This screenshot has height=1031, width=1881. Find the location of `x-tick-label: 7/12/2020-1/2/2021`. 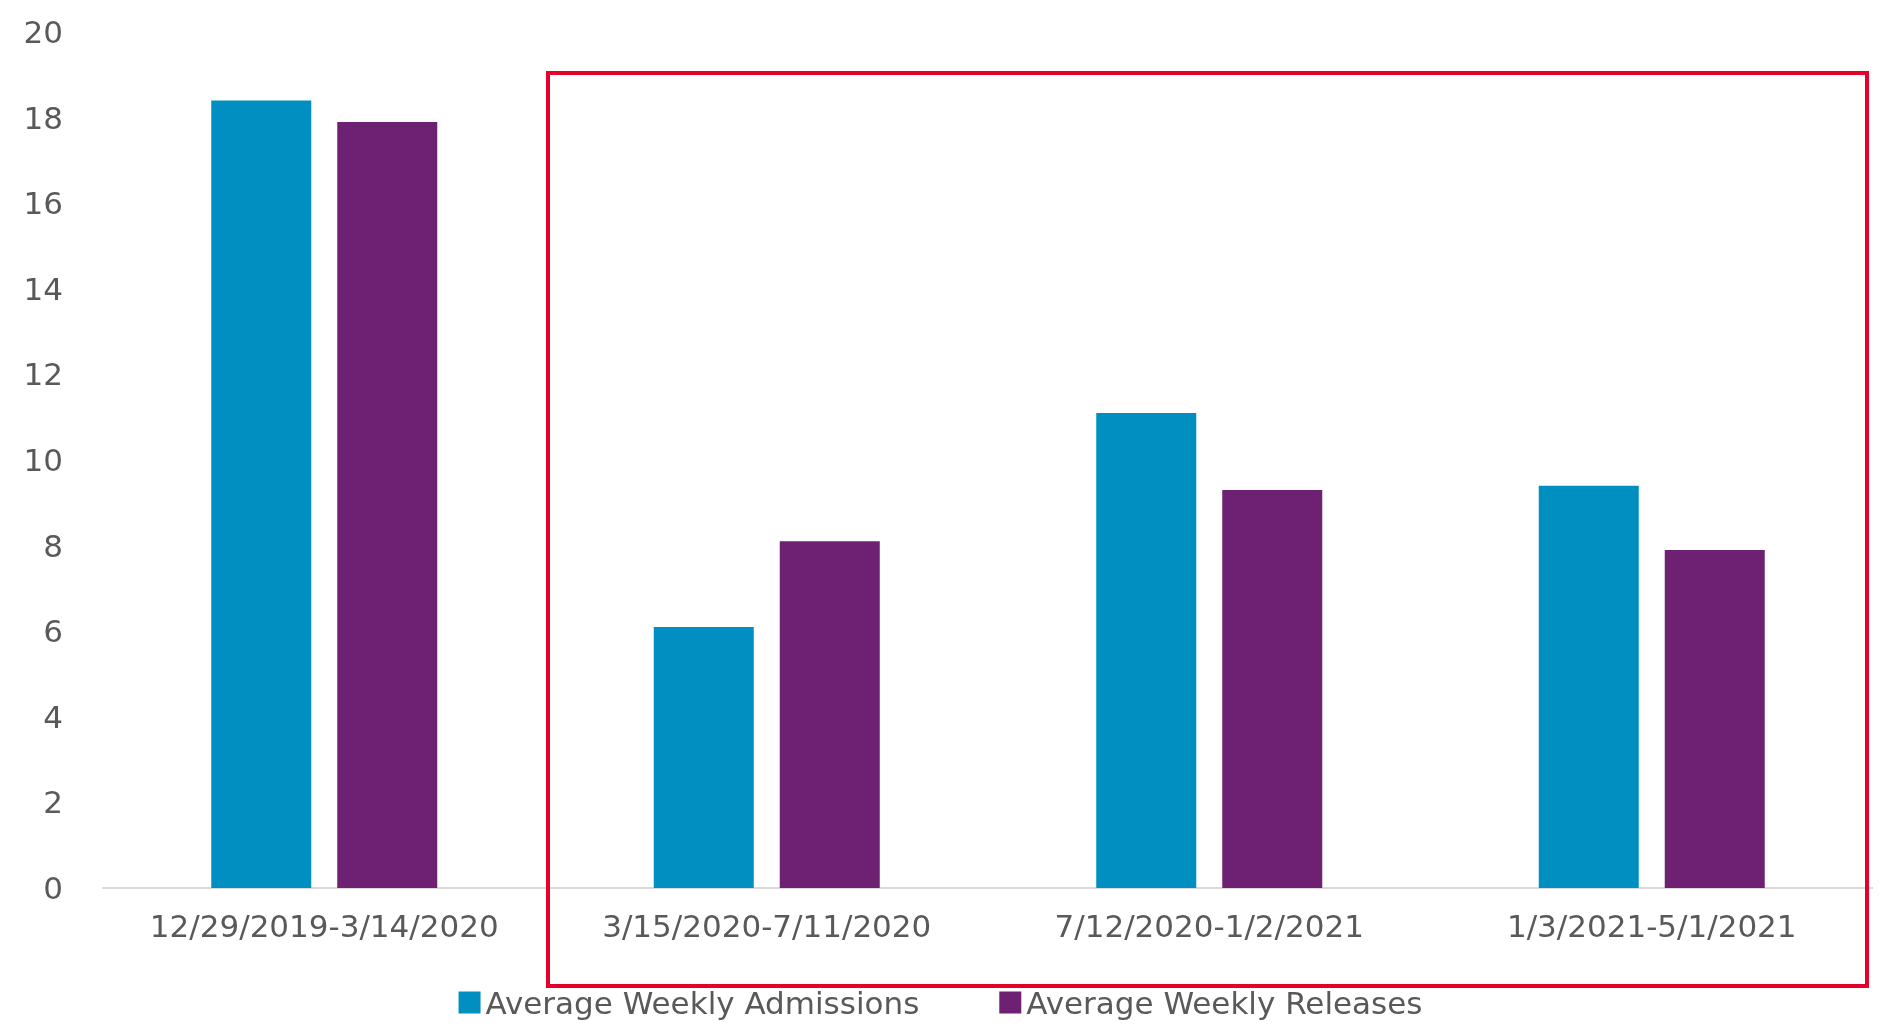

x-tick-label: 7/12/2020-1/2/2021 is located at coordinates (1209, 925).